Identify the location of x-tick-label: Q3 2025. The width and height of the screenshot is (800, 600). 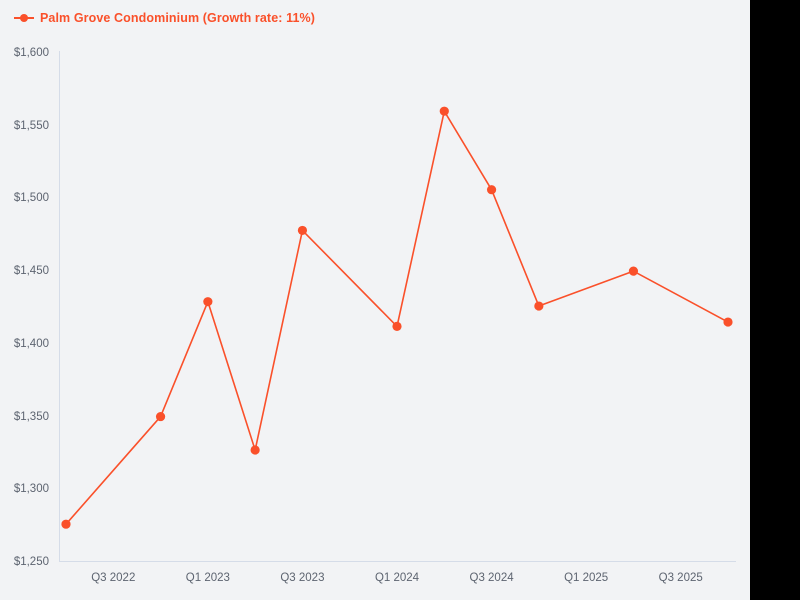
(680, 578).